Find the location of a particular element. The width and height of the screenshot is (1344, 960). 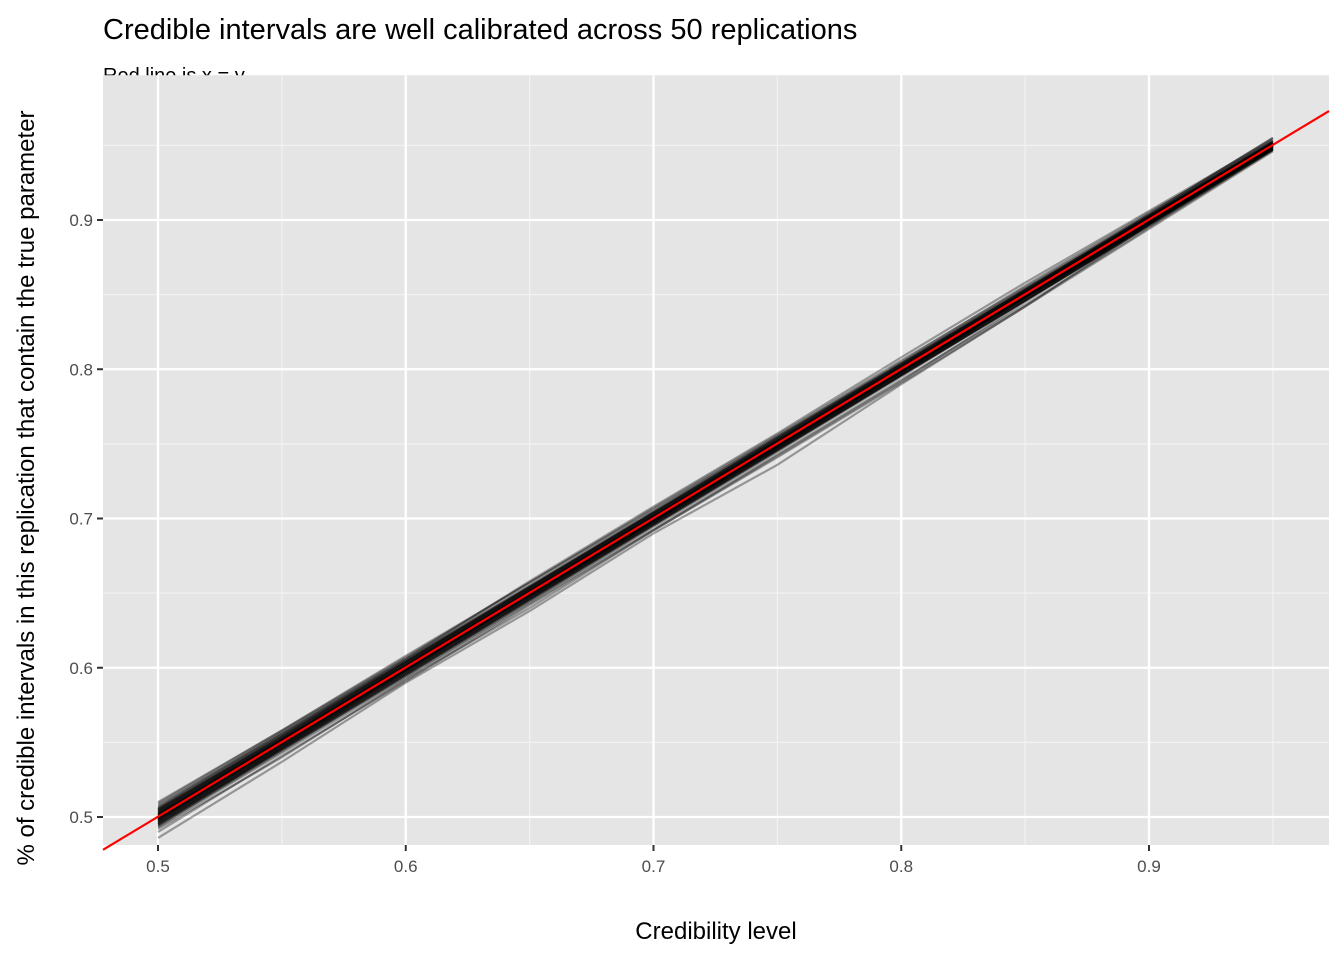

y-tick-label: 0.6 is located at coordinates (81, 668).